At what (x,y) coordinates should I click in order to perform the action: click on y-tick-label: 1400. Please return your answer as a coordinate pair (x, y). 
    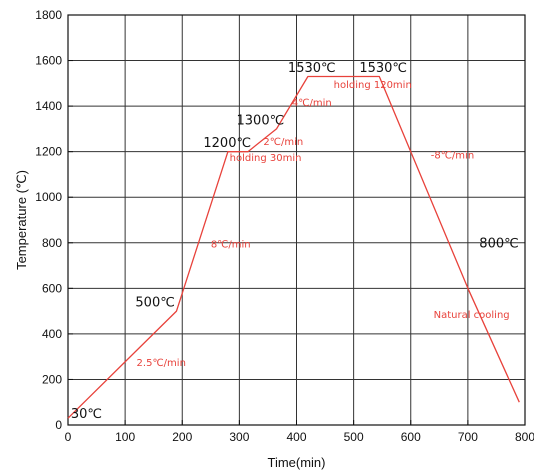
    Looking at the image, I should click on (48, 106).